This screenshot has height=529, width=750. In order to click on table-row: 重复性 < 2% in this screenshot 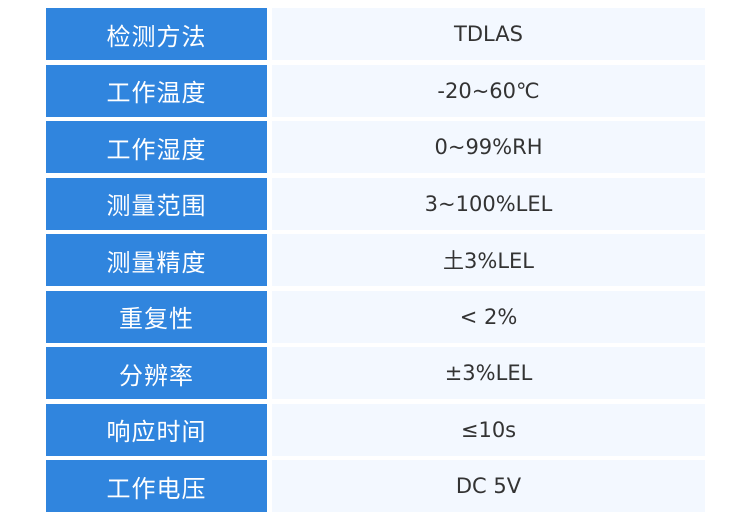, I will do `click(375, 316)`.